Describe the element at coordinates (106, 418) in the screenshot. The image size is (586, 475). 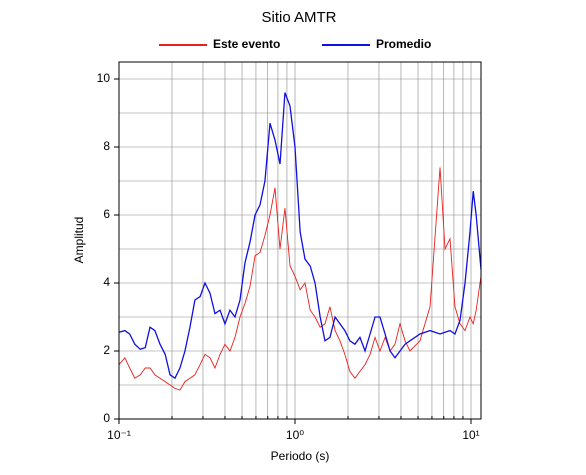
I see `y-tick-label: 0` at that location.